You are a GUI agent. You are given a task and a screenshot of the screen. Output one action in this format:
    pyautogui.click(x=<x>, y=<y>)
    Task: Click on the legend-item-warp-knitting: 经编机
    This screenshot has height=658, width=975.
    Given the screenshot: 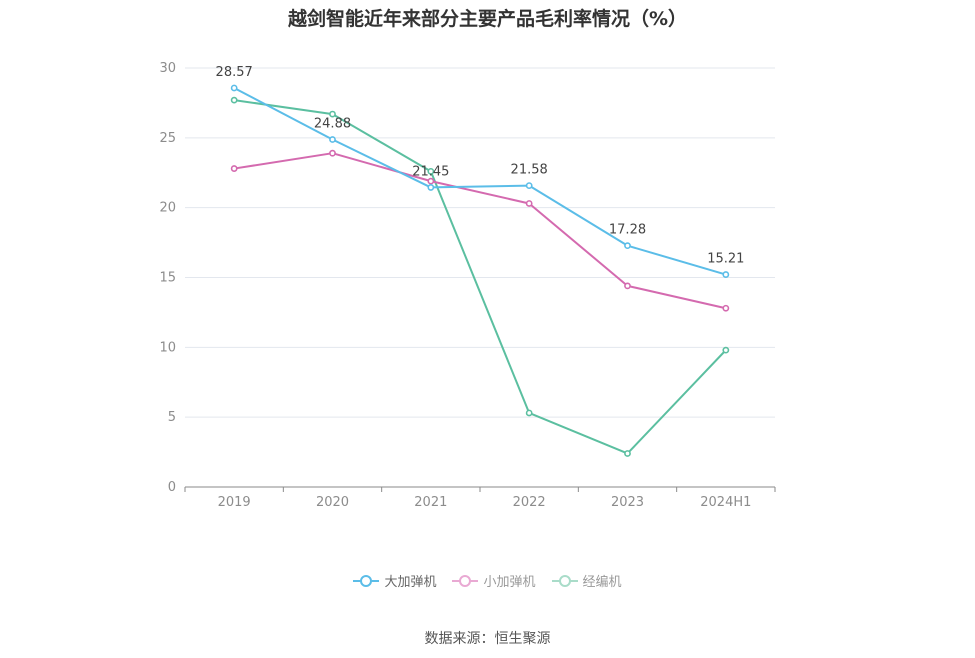 What is the action you would take?
    pyautogui.click(x=586, y=580)
    